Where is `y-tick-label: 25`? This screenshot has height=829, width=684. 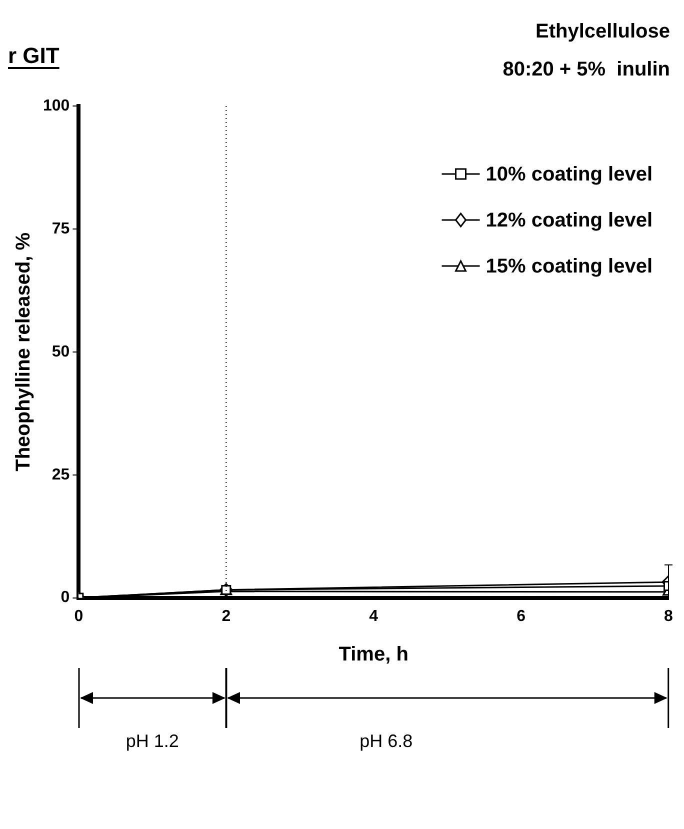
y-tick-label: 25 is located at coordinates (61, 475).